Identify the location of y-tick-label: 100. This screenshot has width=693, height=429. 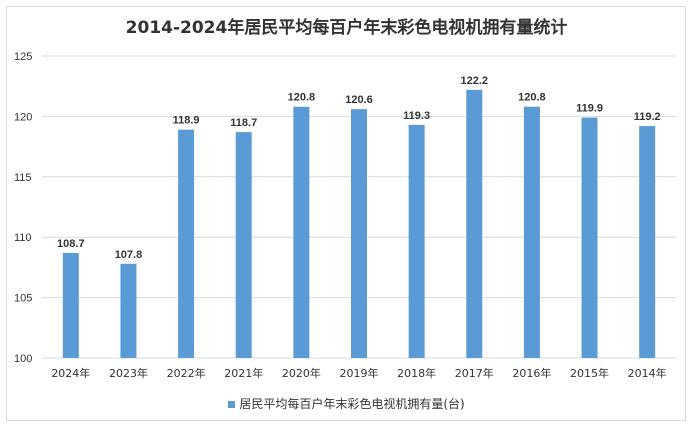
(23, 359).